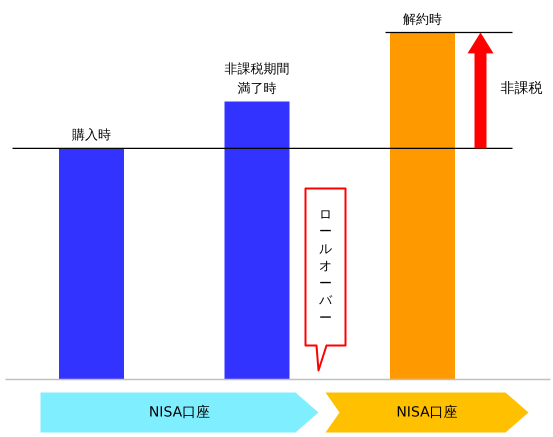 The image size is (553, 437). What do you see at coordinates (257, 79) in the screenshot?
I see `x-tick-label: 非課税期間満了時` at bounding box center [257, 79].